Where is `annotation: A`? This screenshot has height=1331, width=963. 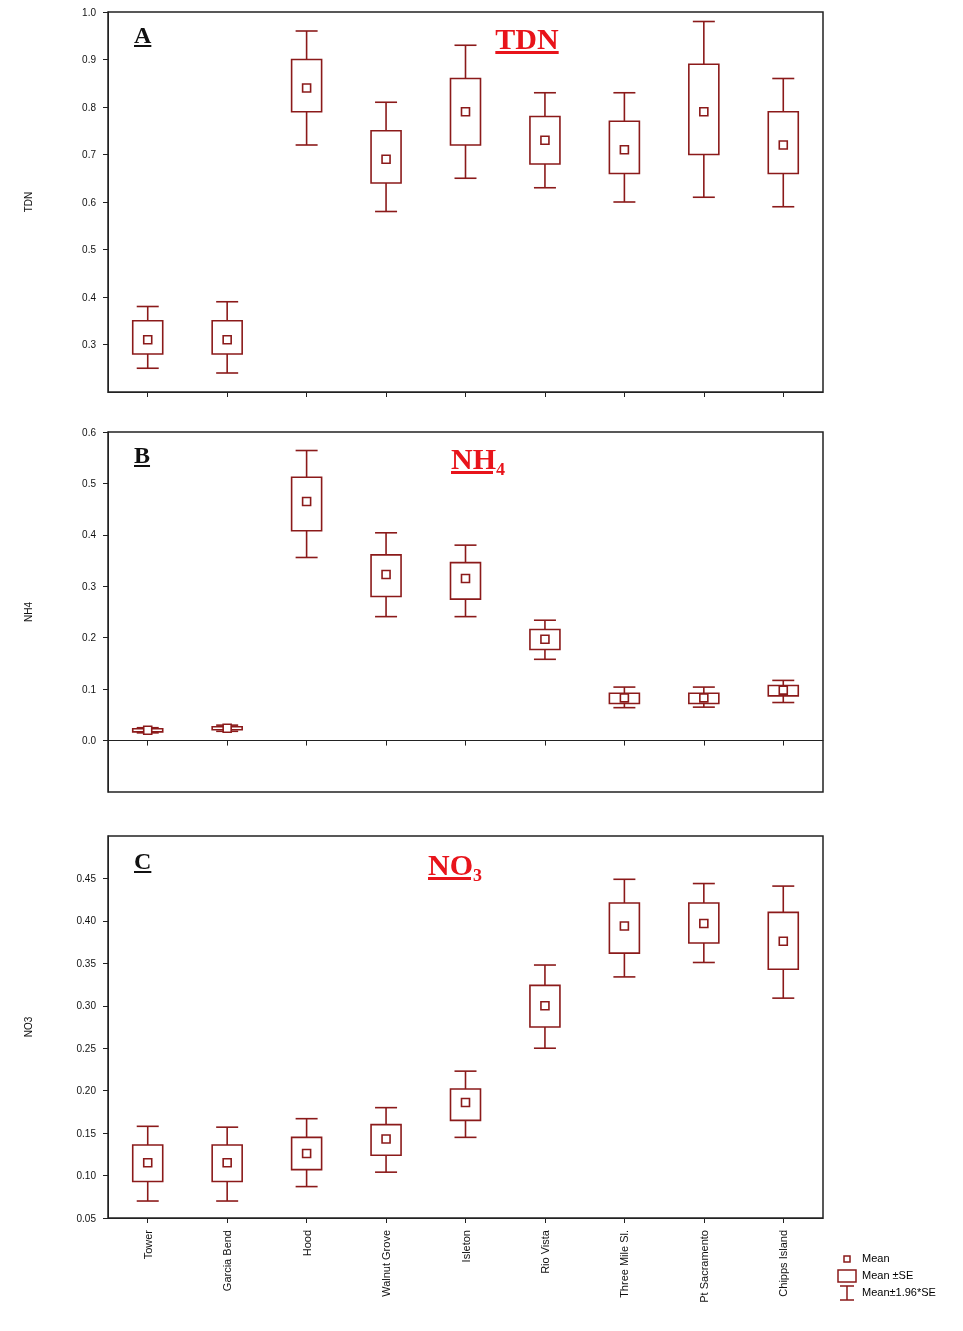
annotation: A is located at coordinates (143, 35).